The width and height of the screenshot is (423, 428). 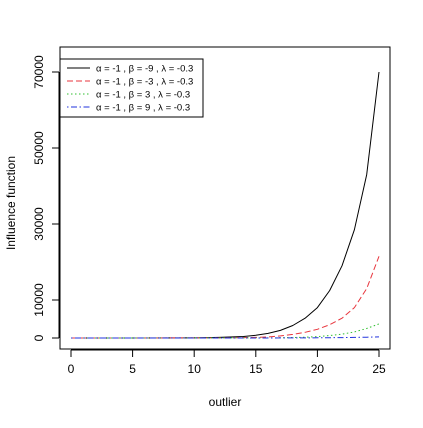 I want to click on y-axis: 0 10000 30000 50000 70000, so click(x=46, y=198).